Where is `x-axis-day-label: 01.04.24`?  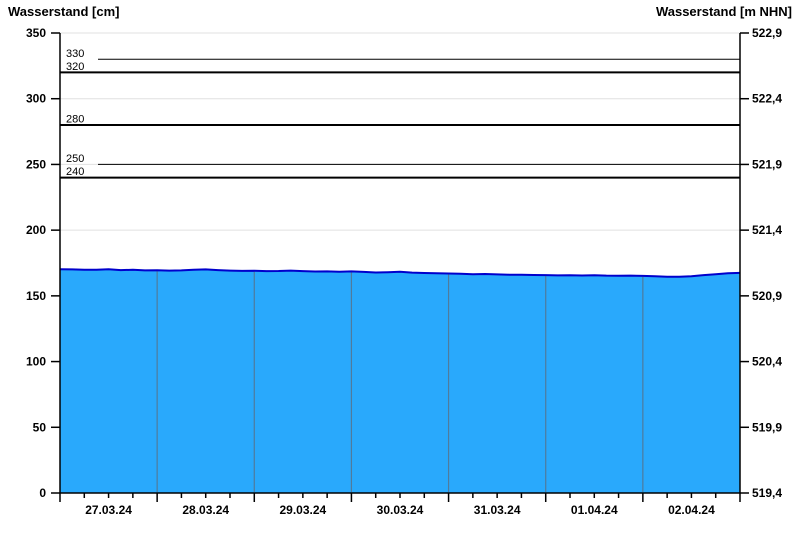 x-axis-day-label: 01.04.24 is located at coordinates (594, 510).